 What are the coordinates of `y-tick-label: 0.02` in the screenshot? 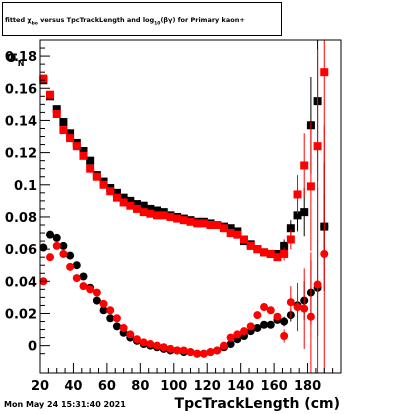 It's located at (21, 314).